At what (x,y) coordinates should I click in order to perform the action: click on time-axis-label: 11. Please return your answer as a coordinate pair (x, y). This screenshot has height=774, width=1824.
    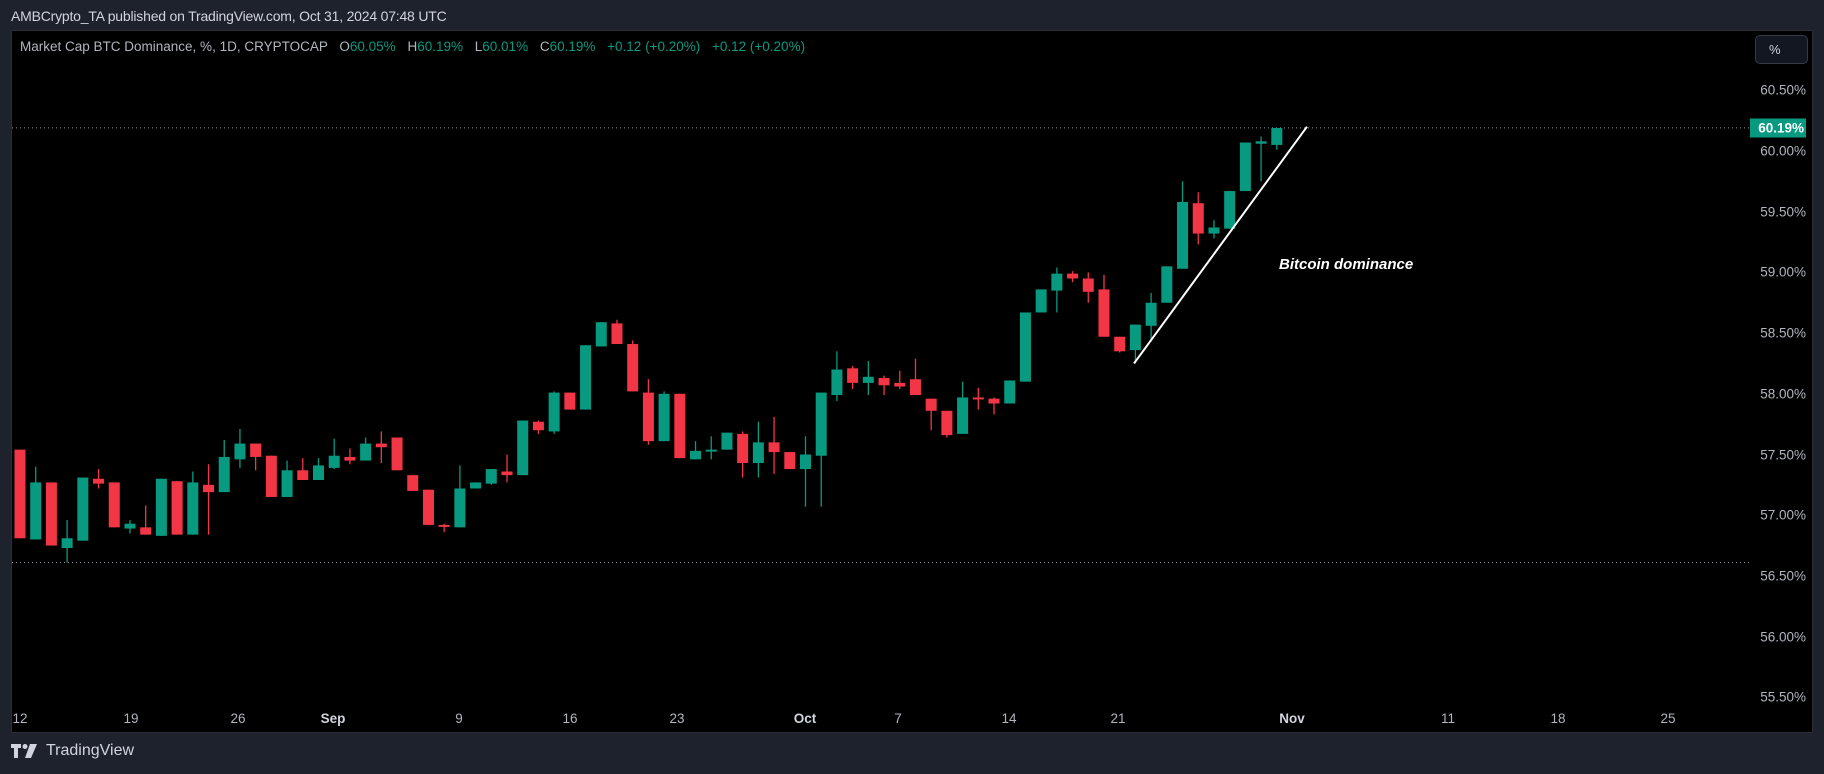
    Looking at the image, I should click on (1448, 718).